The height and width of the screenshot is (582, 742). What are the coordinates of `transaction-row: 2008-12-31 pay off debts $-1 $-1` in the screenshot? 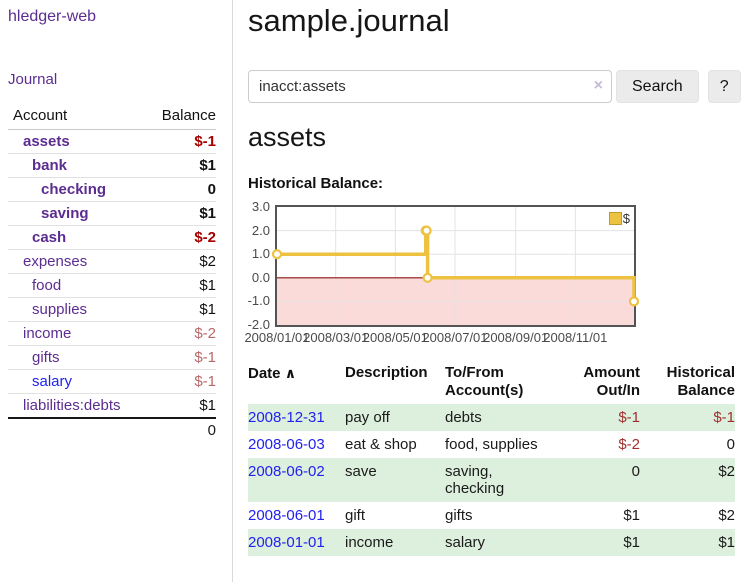 It's located at (491, 417).